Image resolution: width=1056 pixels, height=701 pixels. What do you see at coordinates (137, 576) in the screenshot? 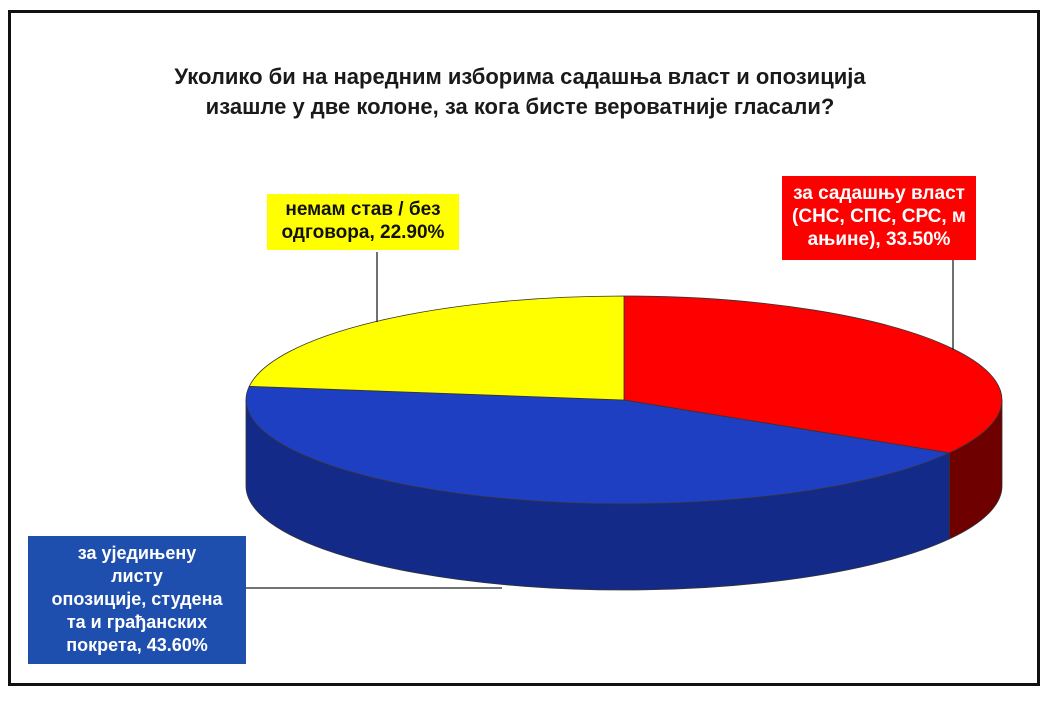
I see `label-blue-line-2: листу` at bounding box center [137, 576].